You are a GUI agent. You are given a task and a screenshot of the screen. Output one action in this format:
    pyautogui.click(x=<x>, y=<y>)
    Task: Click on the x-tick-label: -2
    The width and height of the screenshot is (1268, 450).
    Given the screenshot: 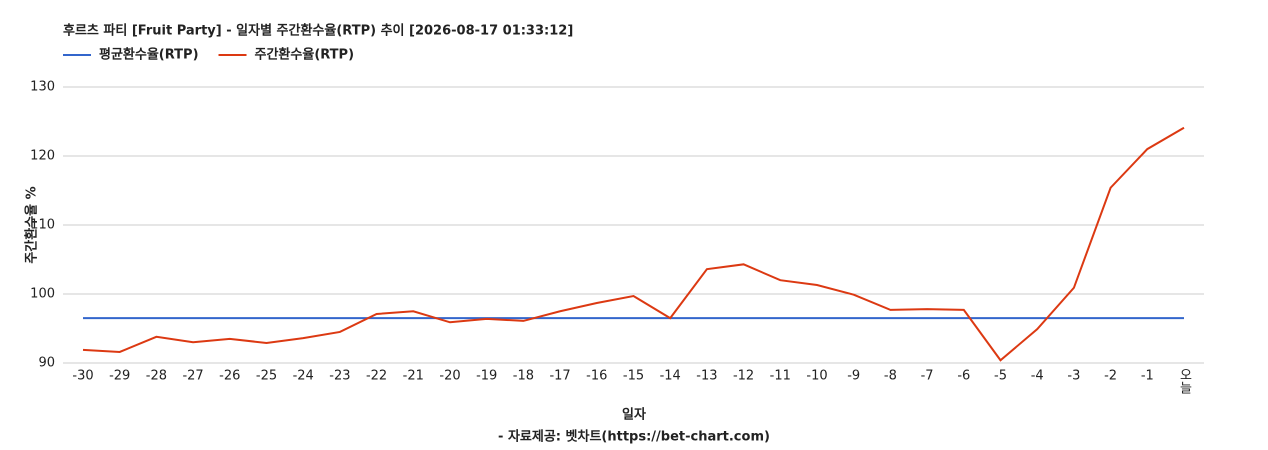 What is the action you would take?
    pyautogui.click(x=1110, y=376)
    